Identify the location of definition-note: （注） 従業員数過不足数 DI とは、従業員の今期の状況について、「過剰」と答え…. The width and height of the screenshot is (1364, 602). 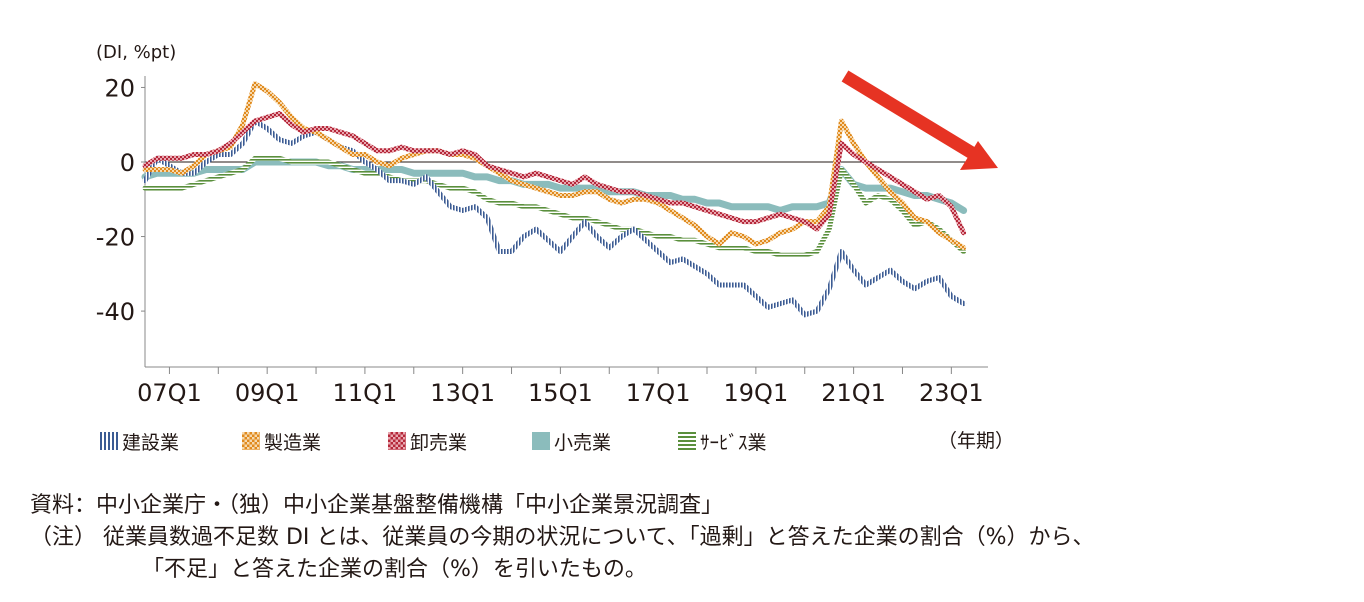
(562, 537).